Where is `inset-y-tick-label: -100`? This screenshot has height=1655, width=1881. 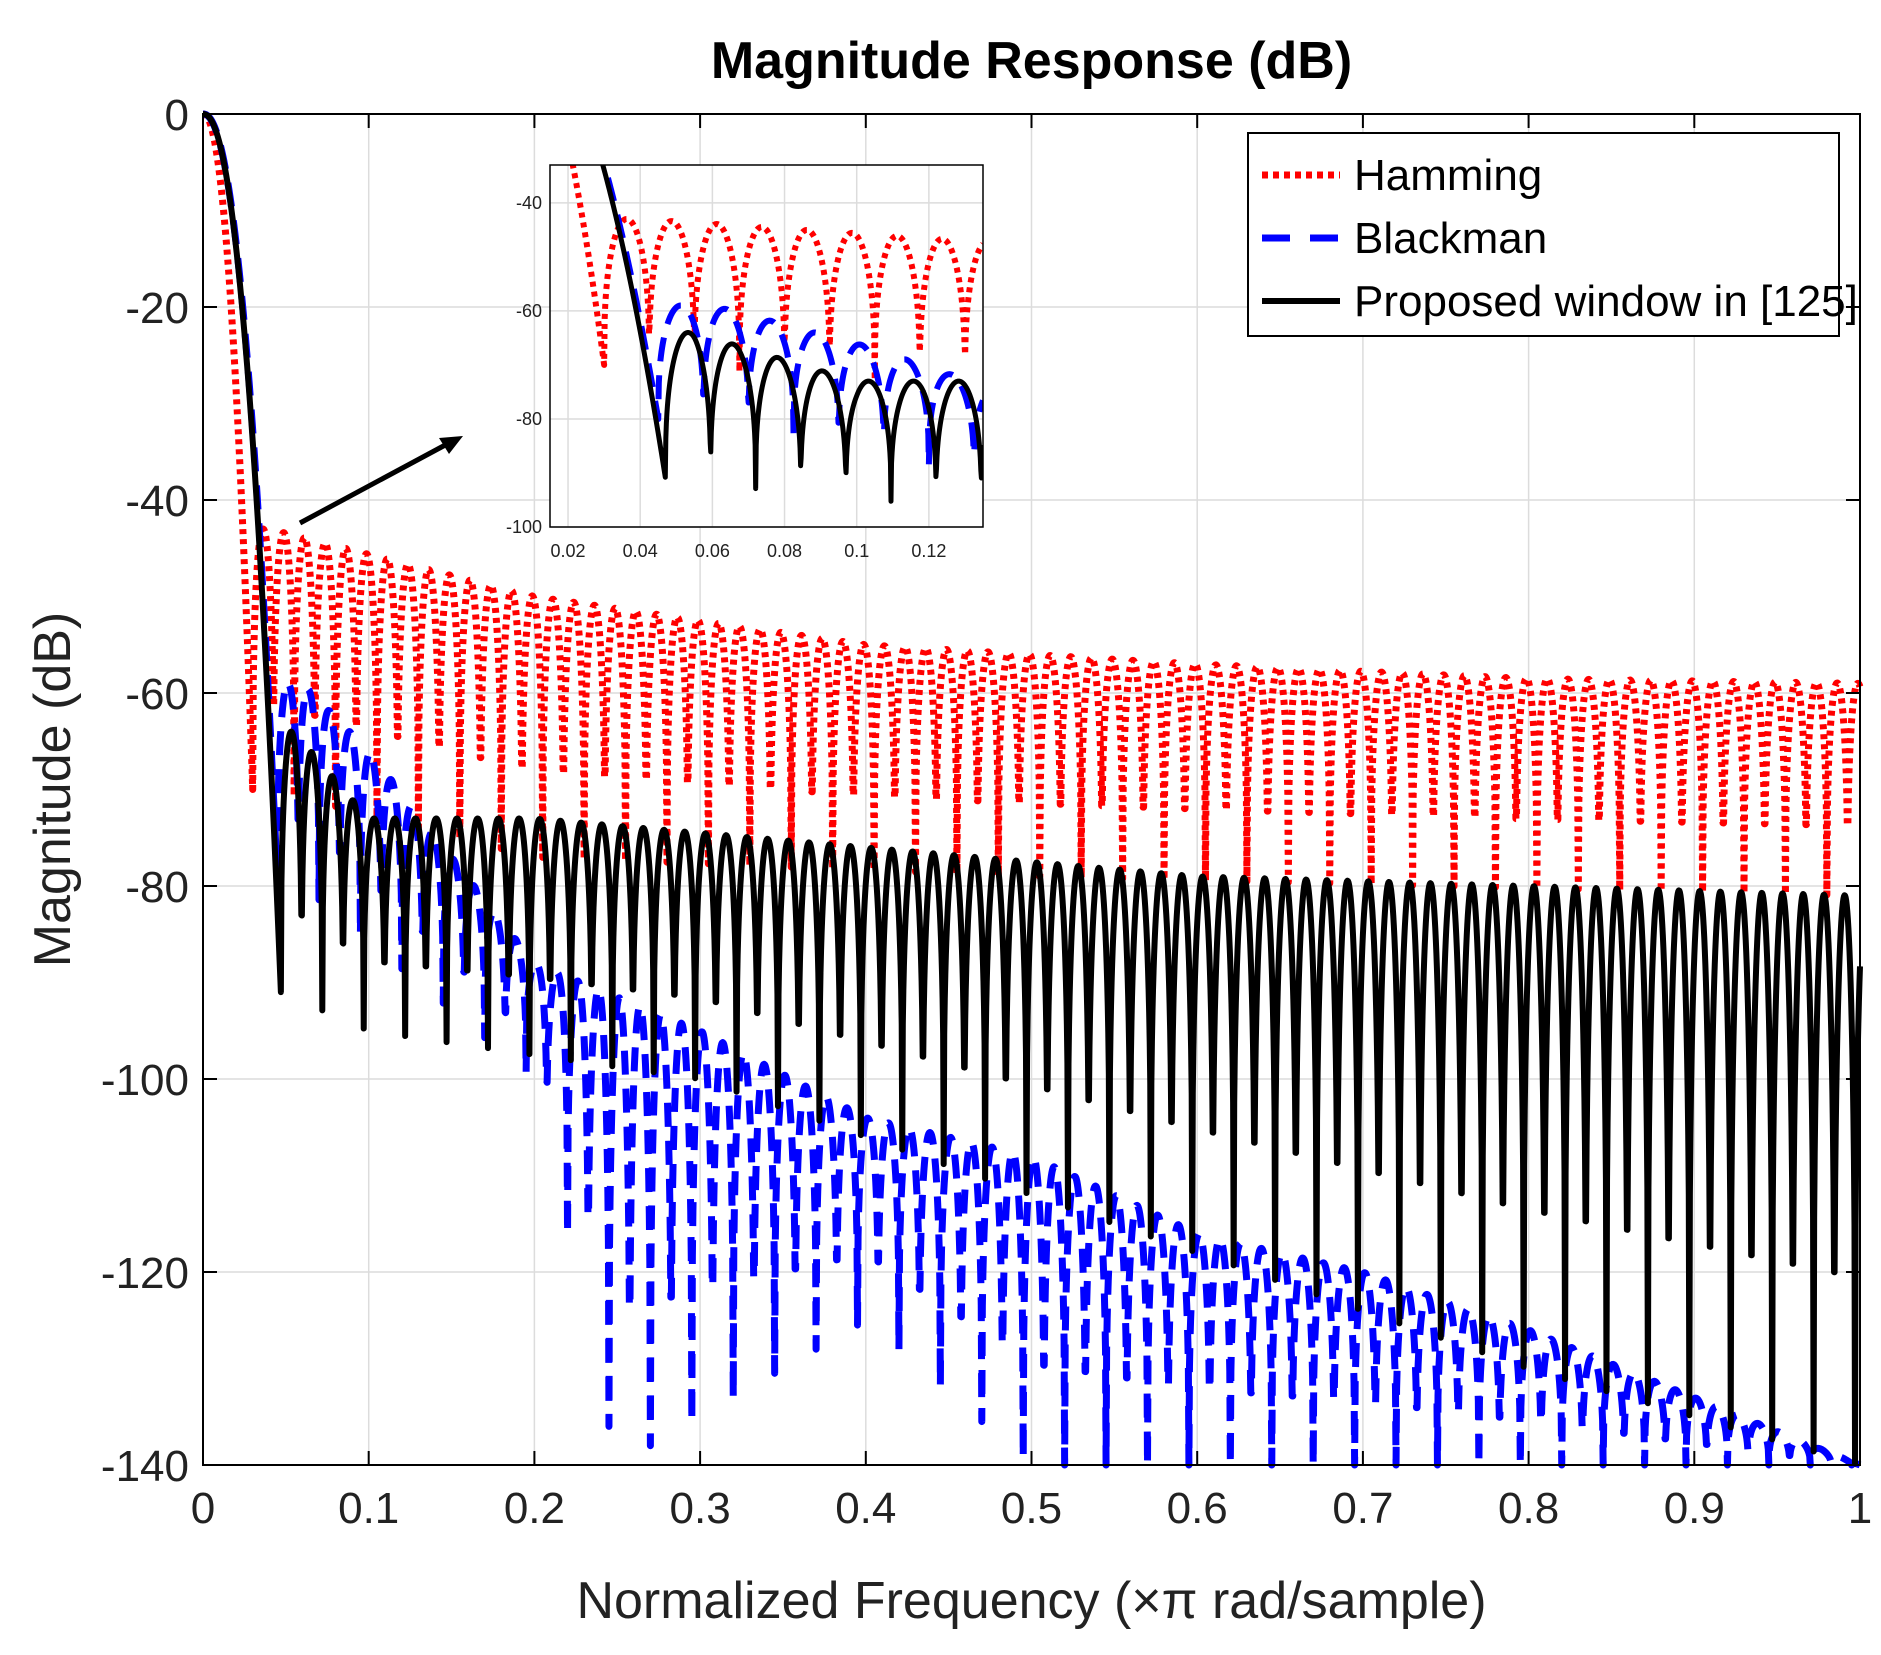 inset-y-tick-label: -100 is located at coordinates (524, 527).